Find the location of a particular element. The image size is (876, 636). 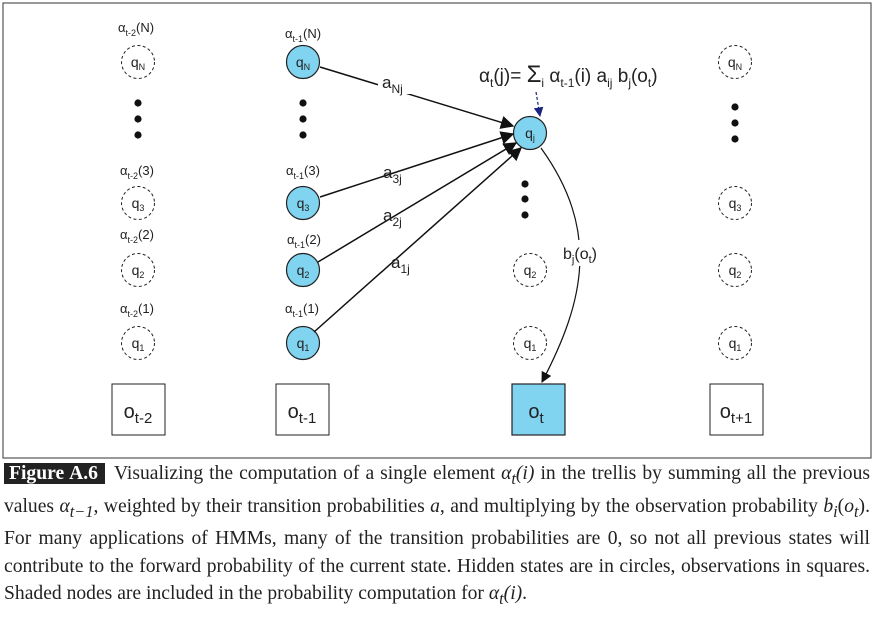

alpha-label: αt-1(3) is located at coordinates (303, 172).